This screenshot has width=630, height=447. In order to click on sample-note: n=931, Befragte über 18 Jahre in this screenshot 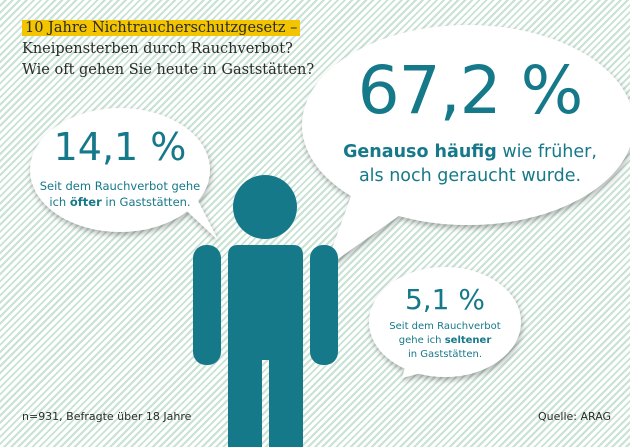, I will do `click(107, 416)`.